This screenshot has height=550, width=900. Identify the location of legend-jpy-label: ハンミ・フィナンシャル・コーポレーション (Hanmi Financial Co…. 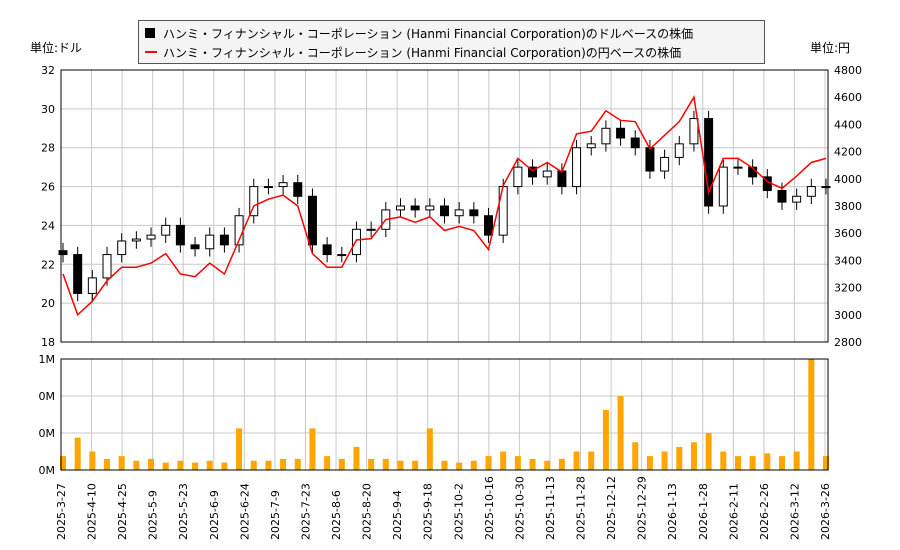
(422, 52).